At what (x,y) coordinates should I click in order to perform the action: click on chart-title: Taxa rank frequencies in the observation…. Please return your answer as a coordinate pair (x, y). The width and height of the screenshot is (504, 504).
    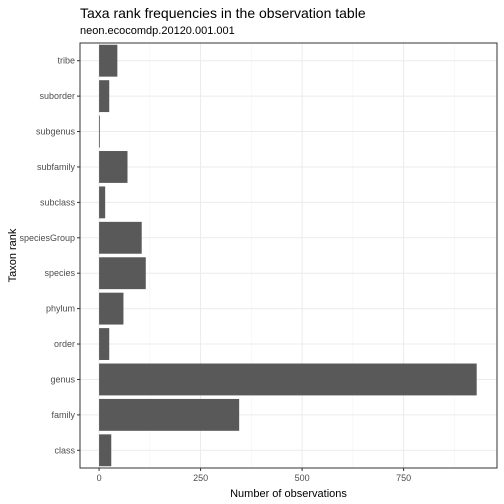
    Looking at the image, I should click on (223, 13).